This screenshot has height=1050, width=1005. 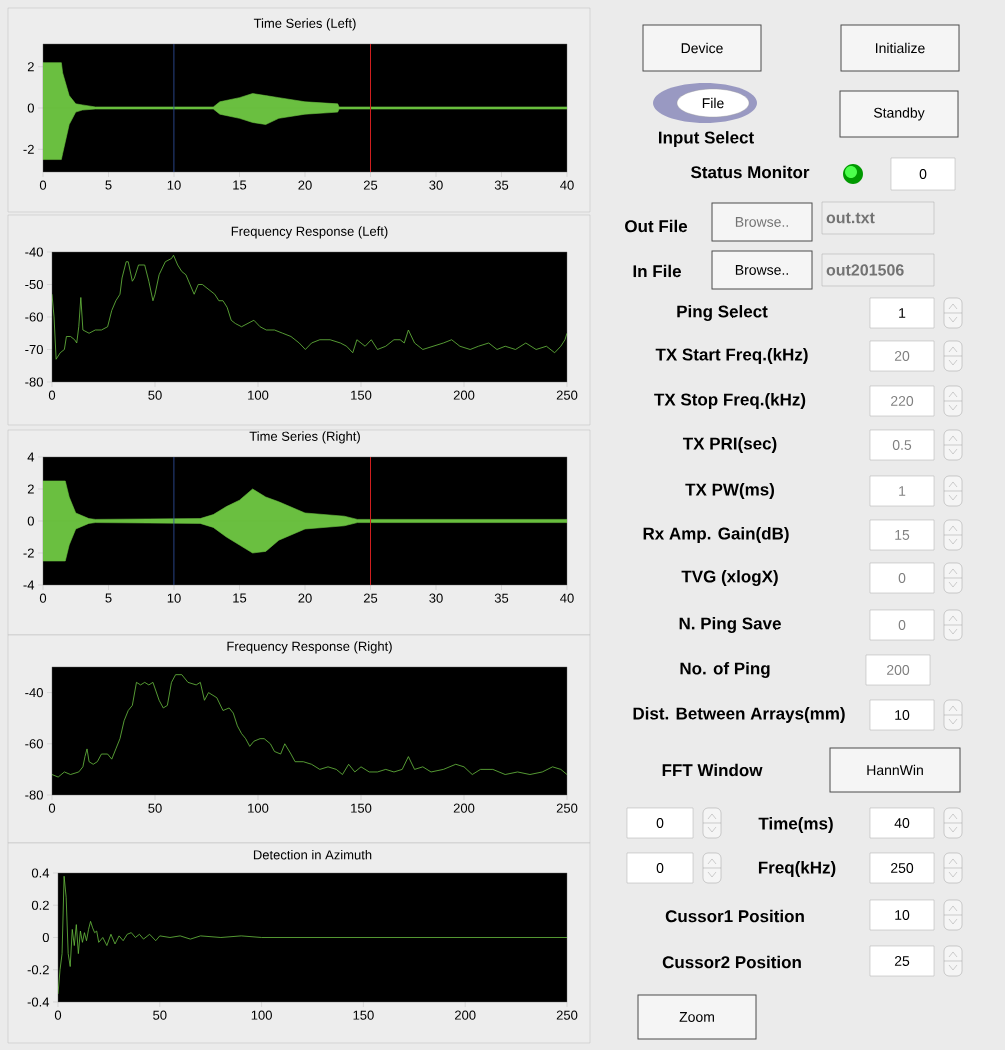 What do you see at coordinates (902, 313) in the screenshot?
I see `text: 1` at bounding box center [902, 313].